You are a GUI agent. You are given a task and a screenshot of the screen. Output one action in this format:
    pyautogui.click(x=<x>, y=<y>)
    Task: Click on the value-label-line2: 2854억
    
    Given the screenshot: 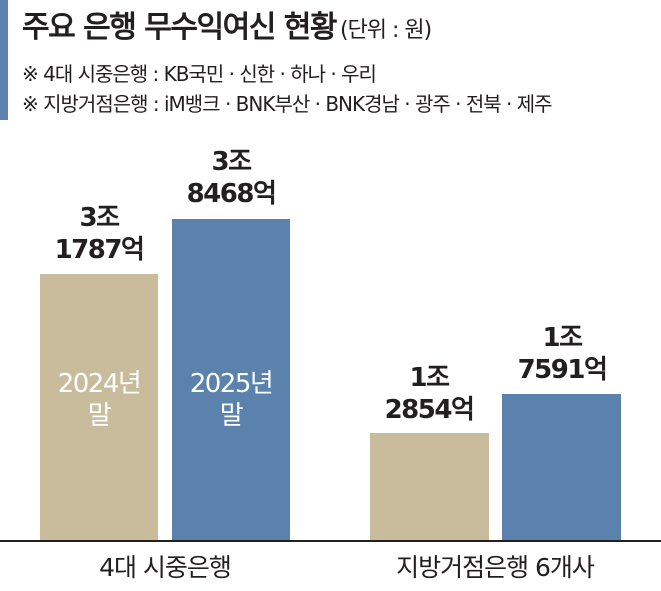 What is the action you would take?
    pyautogui.click(x=429, y=410)
    